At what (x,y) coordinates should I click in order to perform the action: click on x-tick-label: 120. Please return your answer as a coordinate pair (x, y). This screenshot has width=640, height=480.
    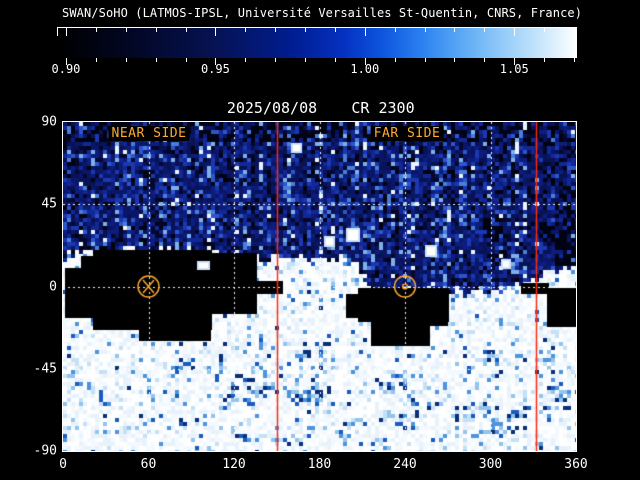
    Looking at the image, I should click on (234, 464).